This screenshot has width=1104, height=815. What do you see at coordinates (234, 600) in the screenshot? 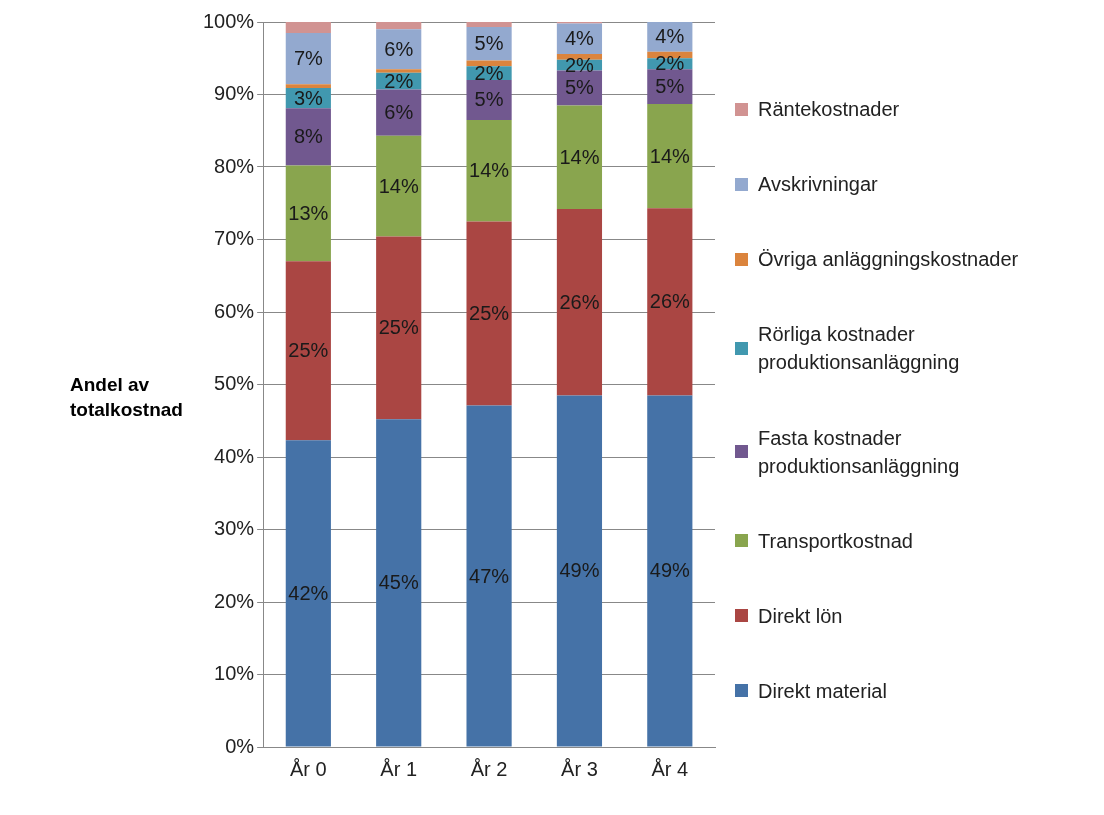
I see `y-tick-label: 20%` at bounding box center [234, 600].